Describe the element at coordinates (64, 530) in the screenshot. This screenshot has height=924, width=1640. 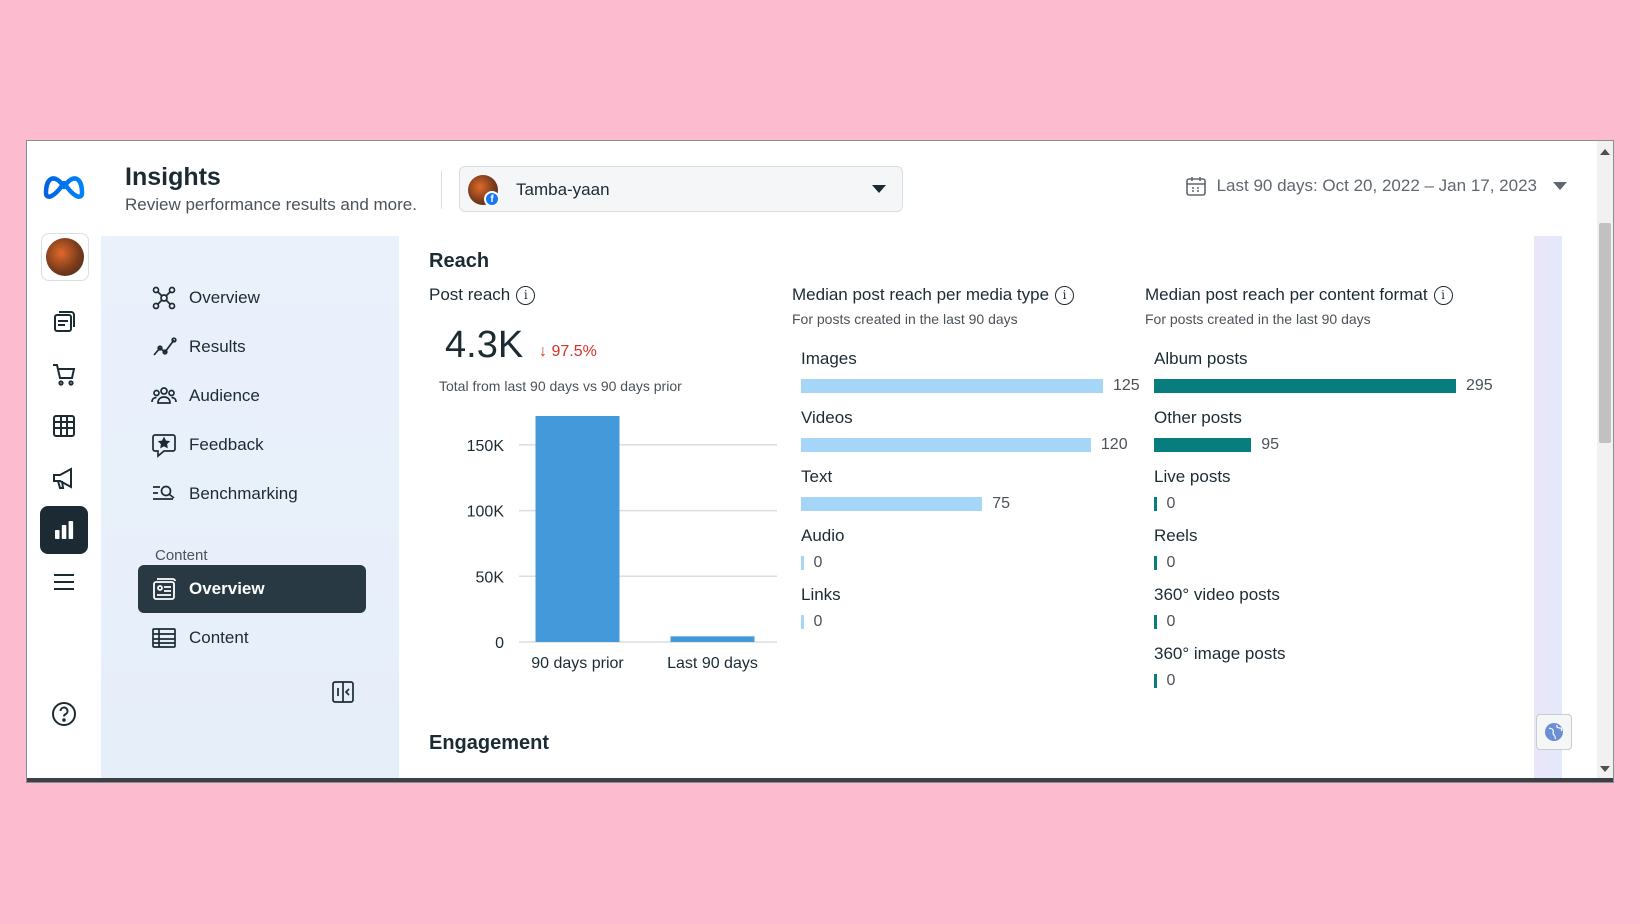
I see `insights-chart-icon` at that location.